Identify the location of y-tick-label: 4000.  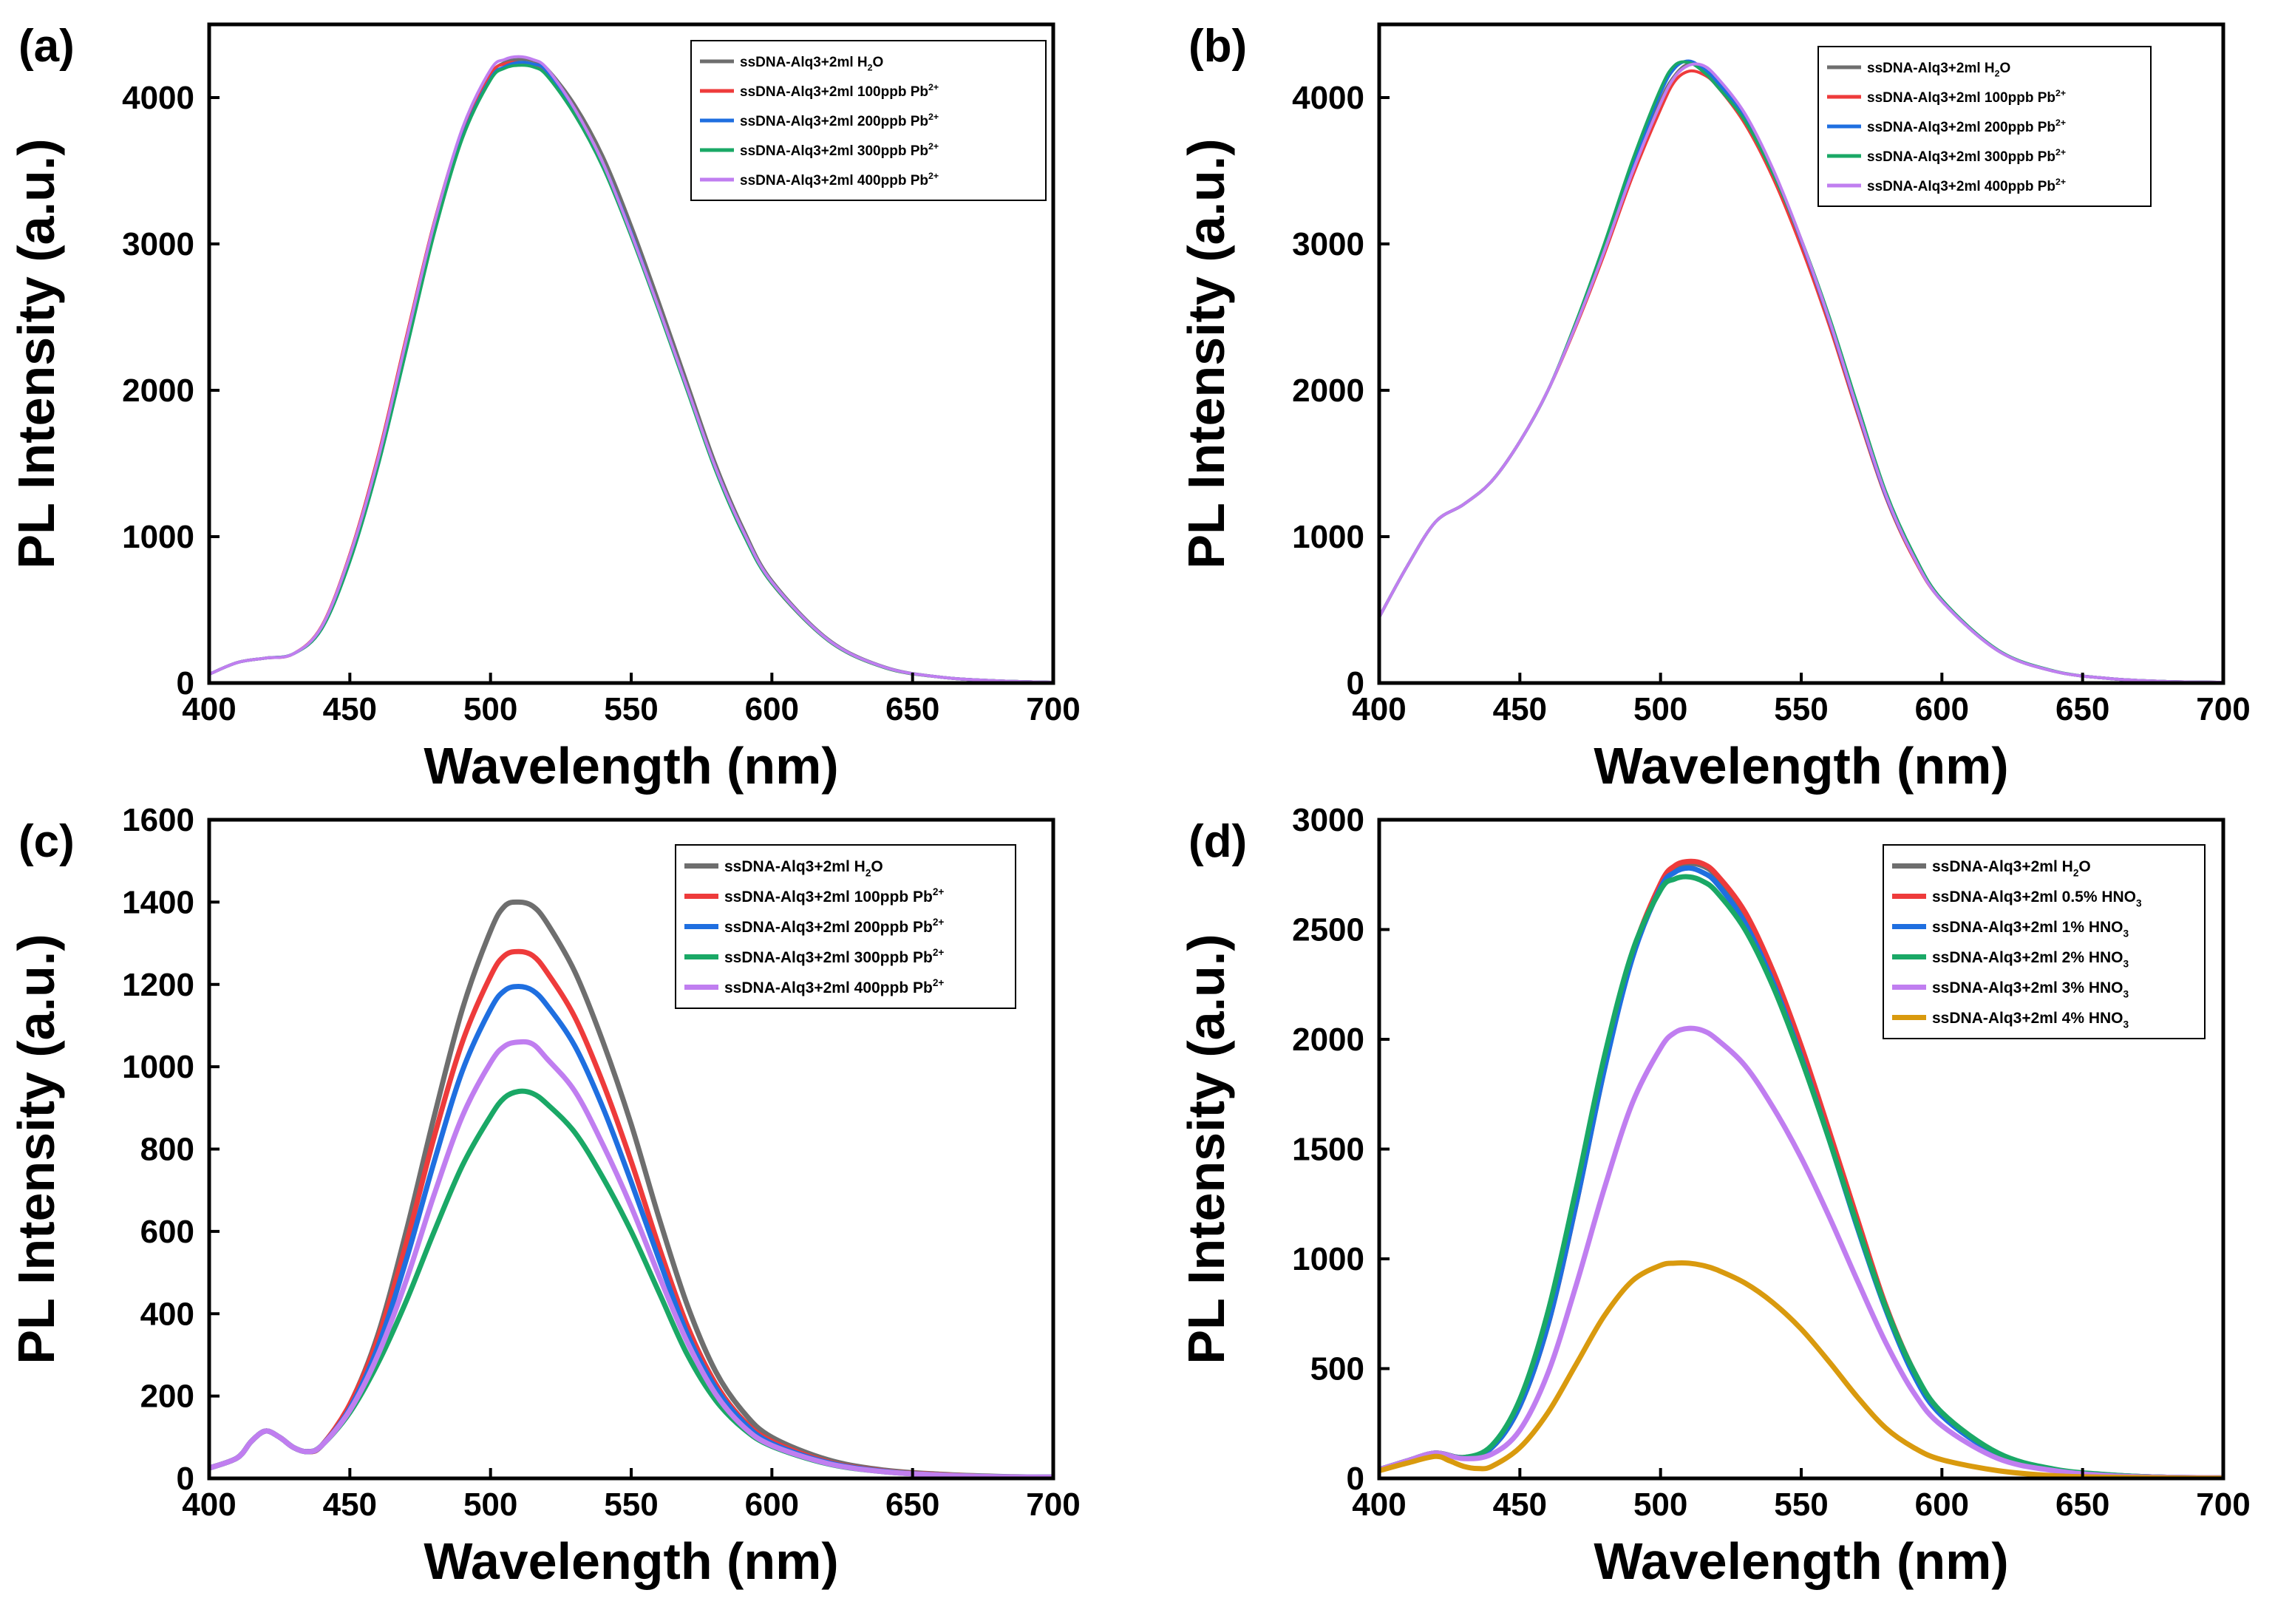
(1328, 98).